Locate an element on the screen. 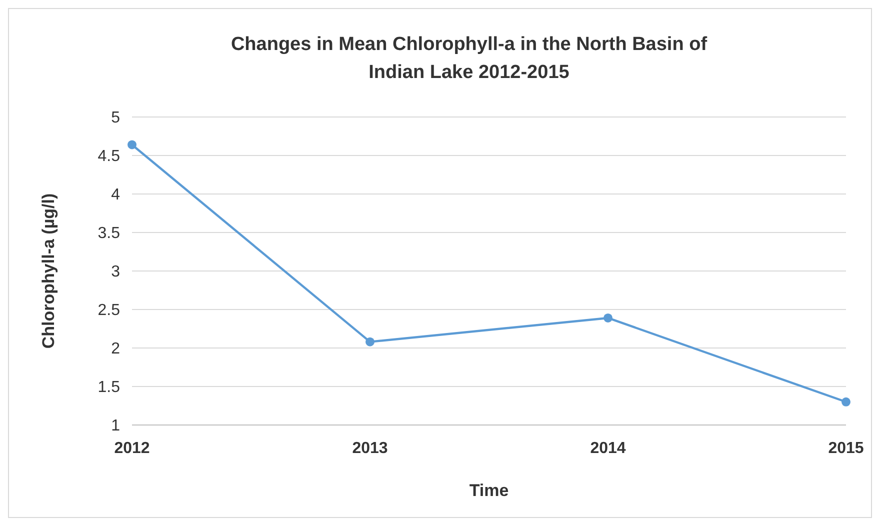 The height and width of the screenshot is (526, 880). chart-title: Changes in Mean Chlorophyll-a in the North Basin of Indian Lake 2012-2015 is located at coordinates (469, 58).